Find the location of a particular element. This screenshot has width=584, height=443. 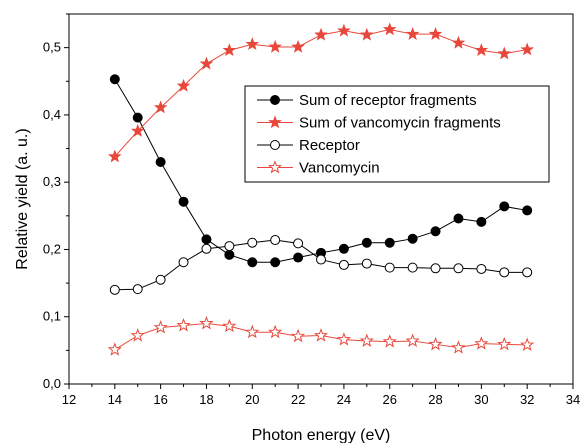

legend-item: Vancomycin is located at coordinates (318, 168).